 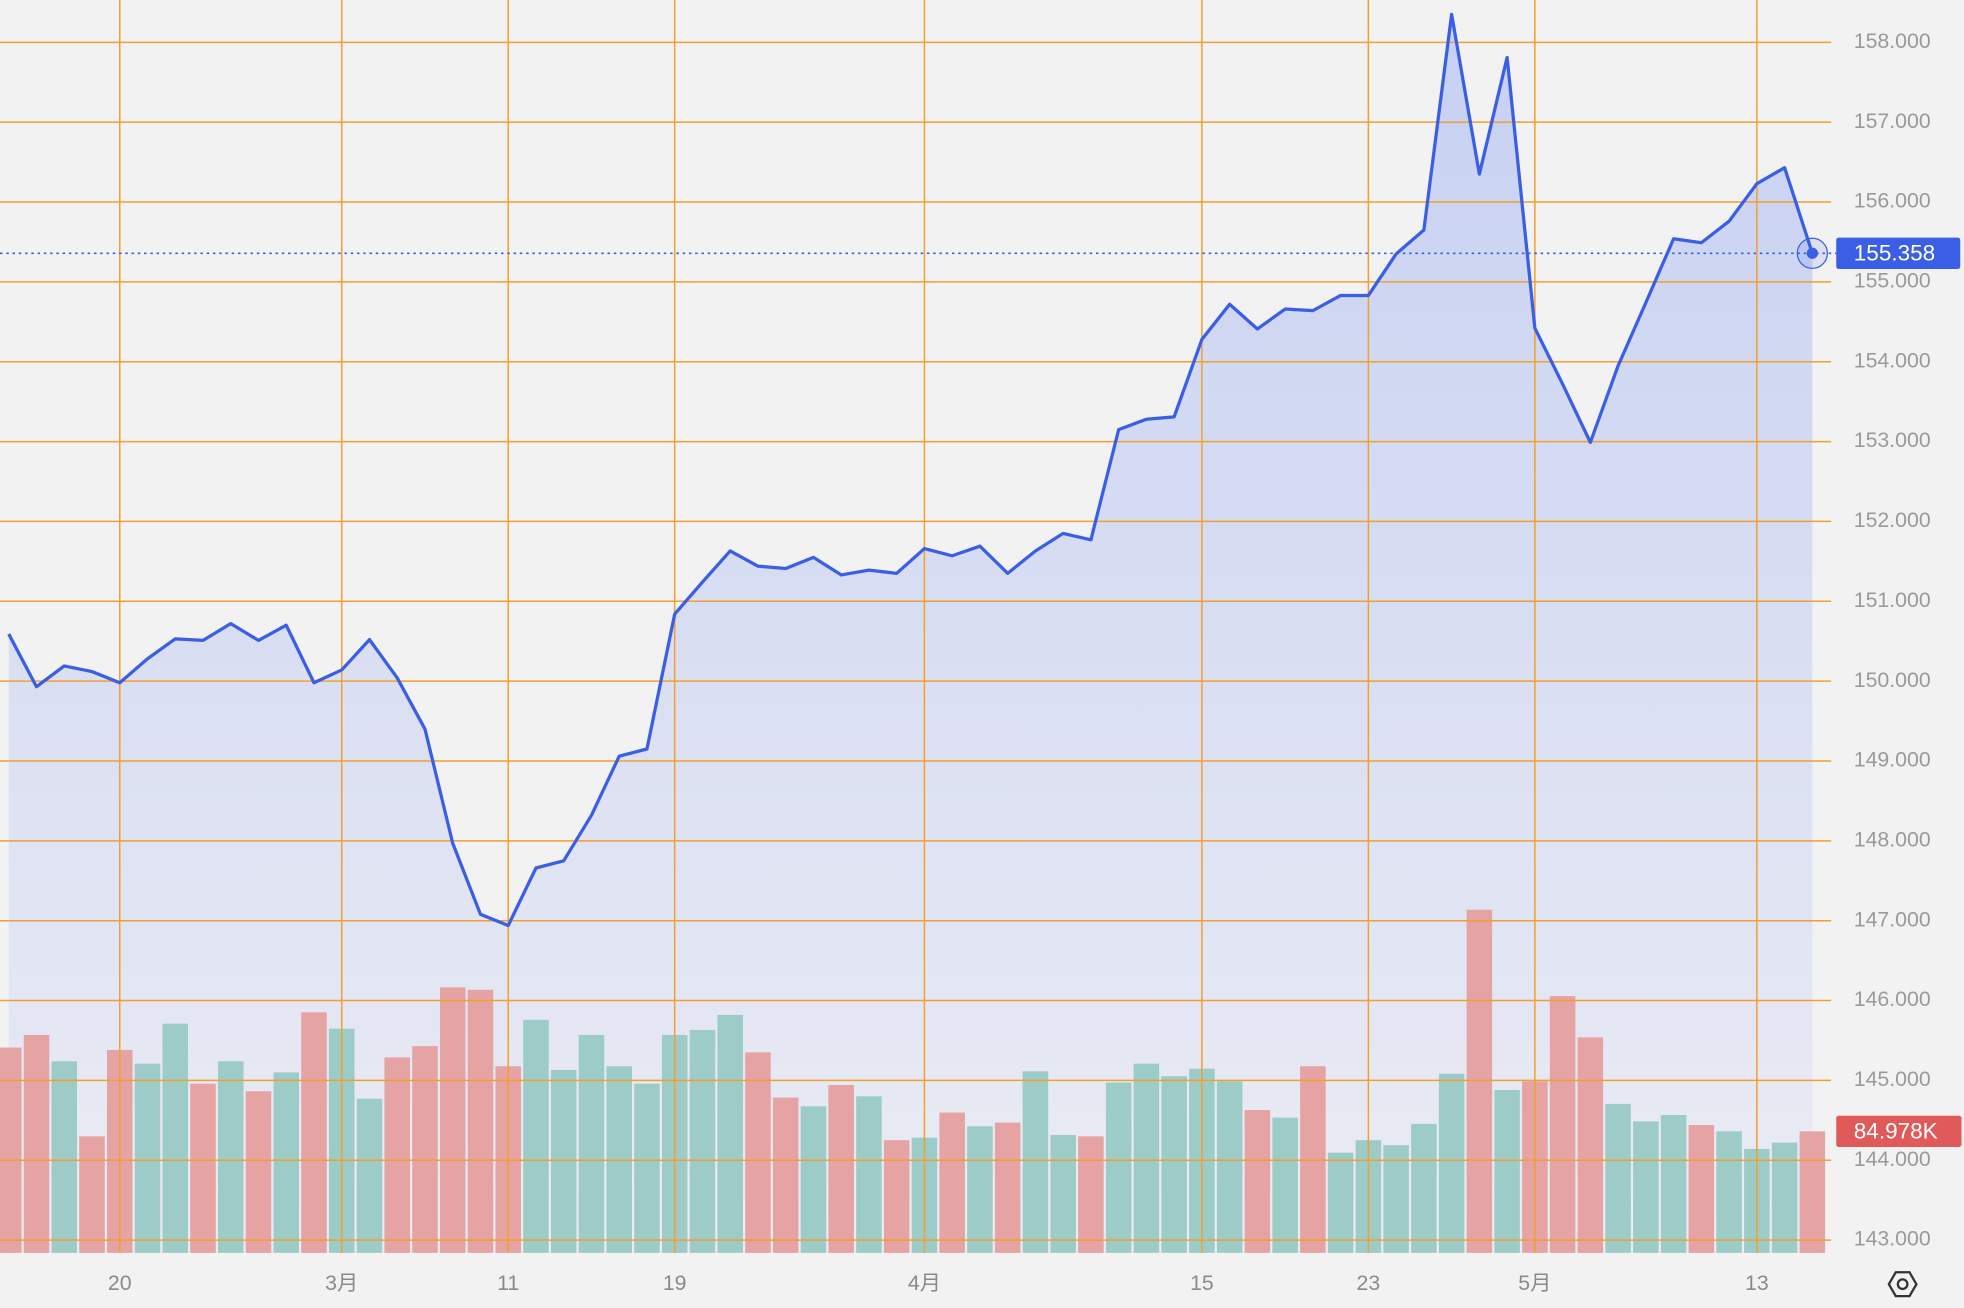 I want to click on y-tick-label: 157.000, so click(x=1892, y=121).